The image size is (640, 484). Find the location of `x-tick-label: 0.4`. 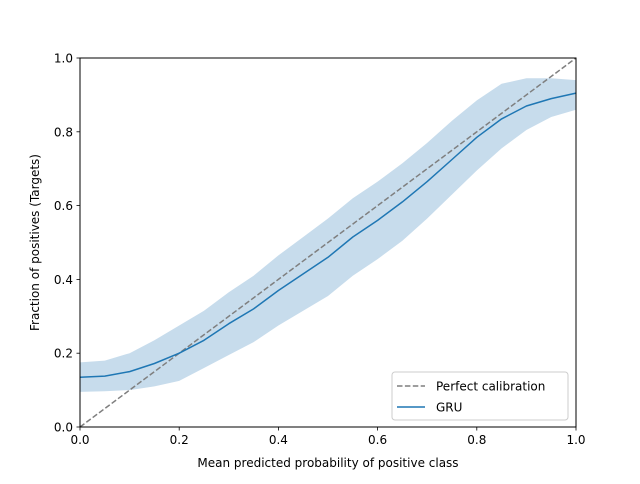

x-tick-label: 0.4 is located at coordinates (278, 440).